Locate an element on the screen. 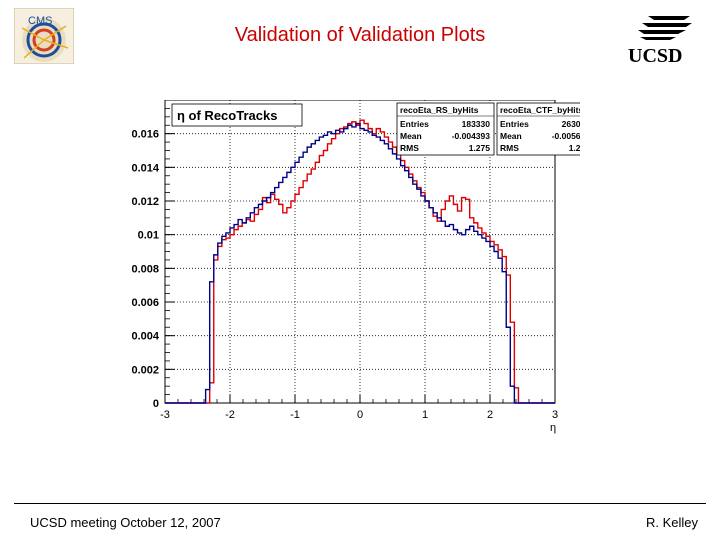 The height and width of the screenshot is (540, 720). y-tick-label: 0.016 is located at coordinates (145, 135).